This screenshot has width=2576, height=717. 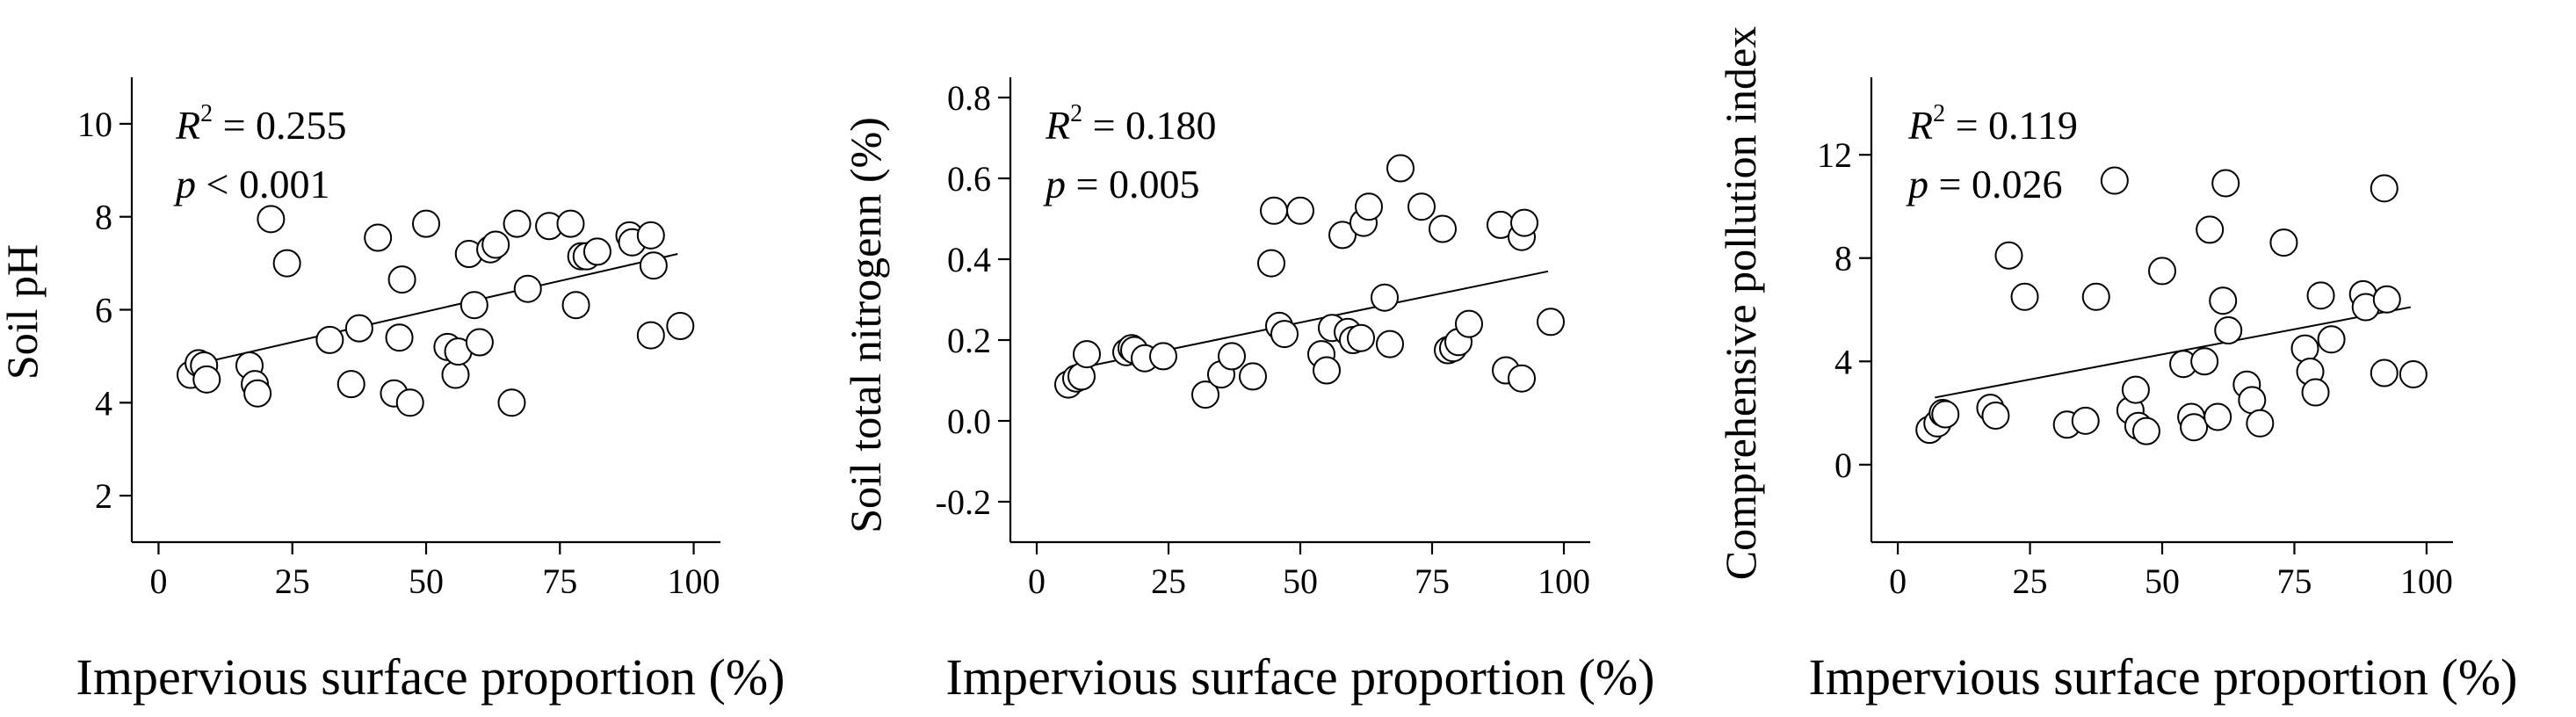 I want to click on y-tick-label: 0, so click(x=1843, y=465).